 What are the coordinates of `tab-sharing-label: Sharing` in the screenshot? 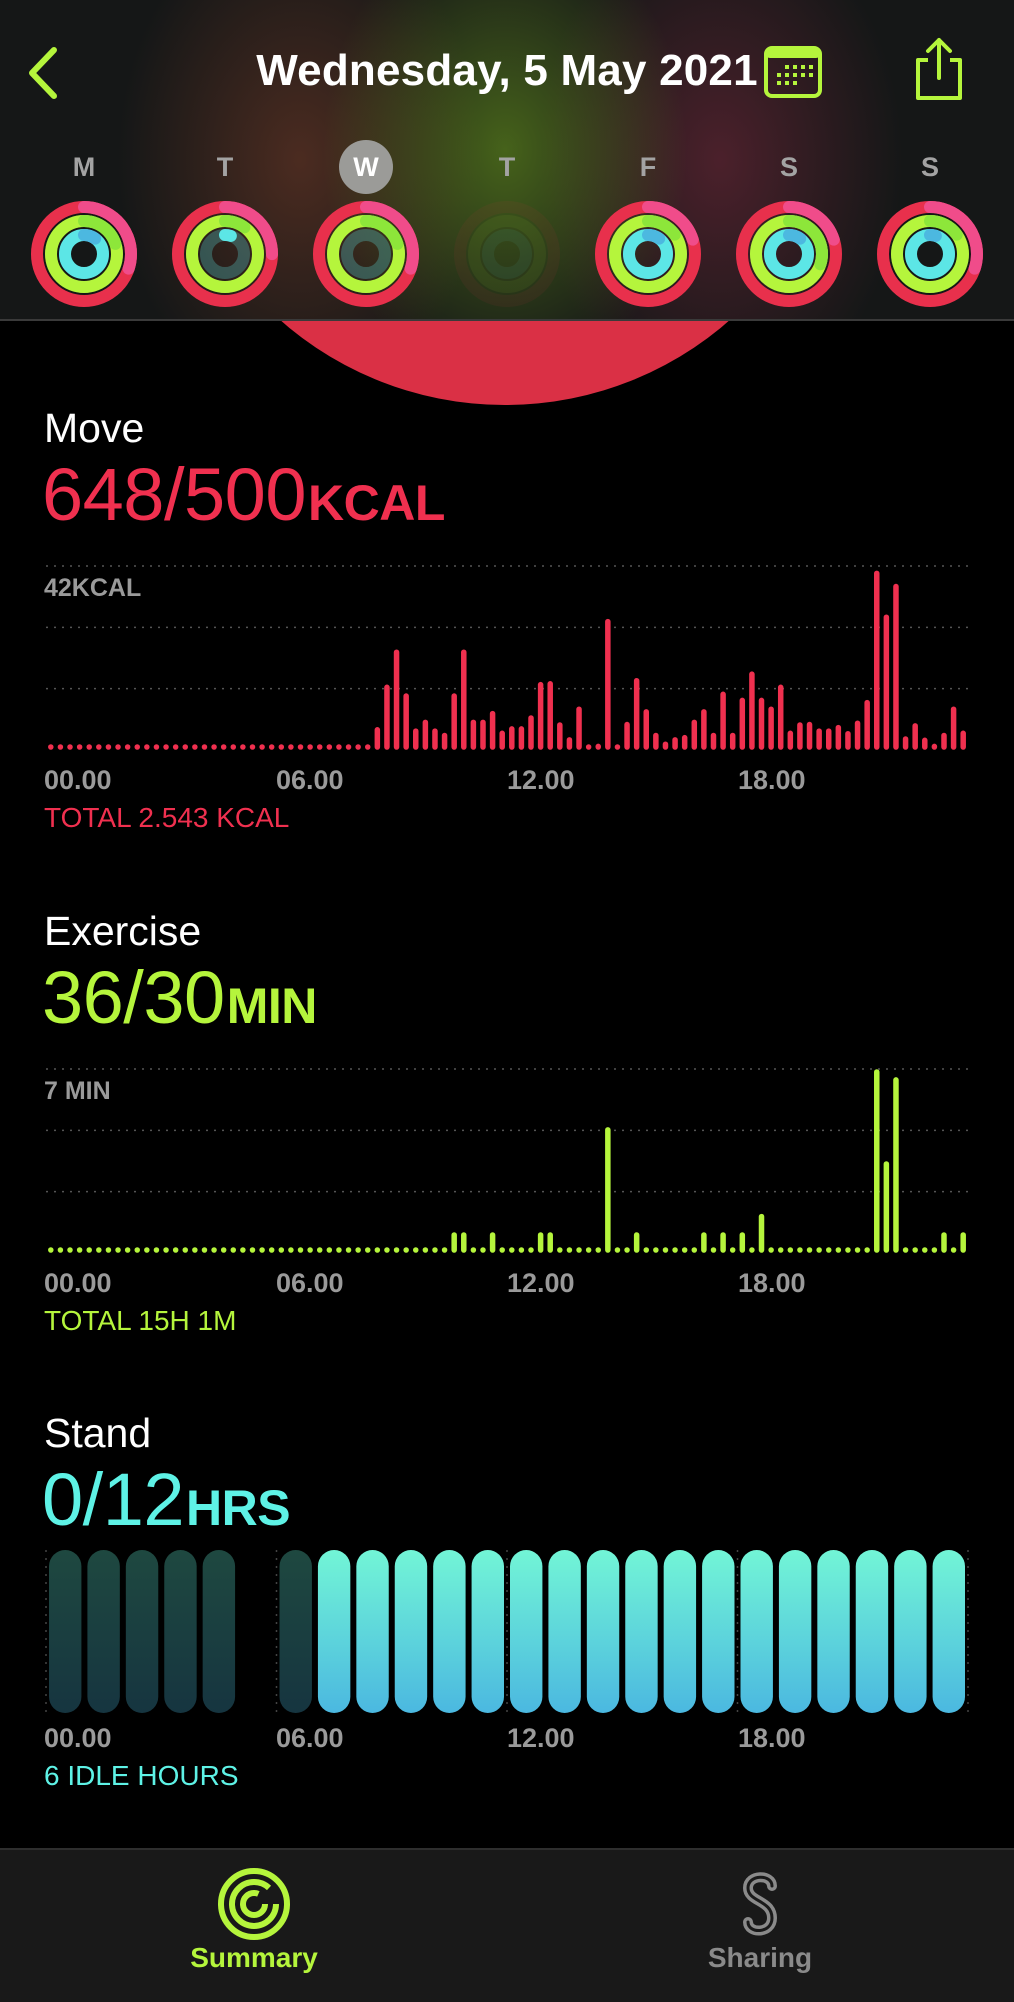 It's located at (760, 1957).